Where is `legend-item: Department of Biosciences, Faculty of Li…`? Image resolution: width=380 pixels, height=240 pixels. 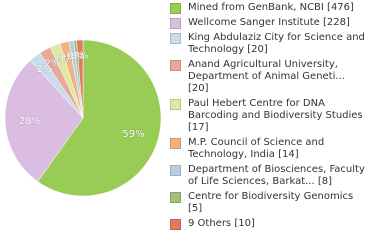
legend-item: Department of Biosciences, Faculty of Li… is located at coordinates (272, 176).